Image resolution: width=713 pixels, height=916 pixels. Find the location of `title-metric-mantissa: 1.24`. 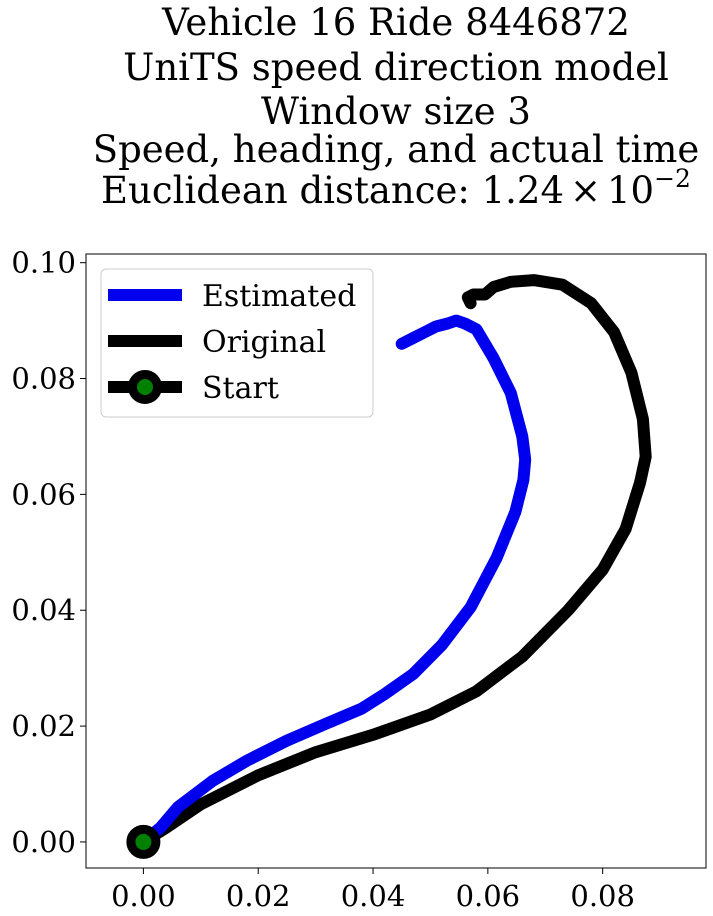

title-metric-mantissa: 1.24 is located at coordinates (523, 190).